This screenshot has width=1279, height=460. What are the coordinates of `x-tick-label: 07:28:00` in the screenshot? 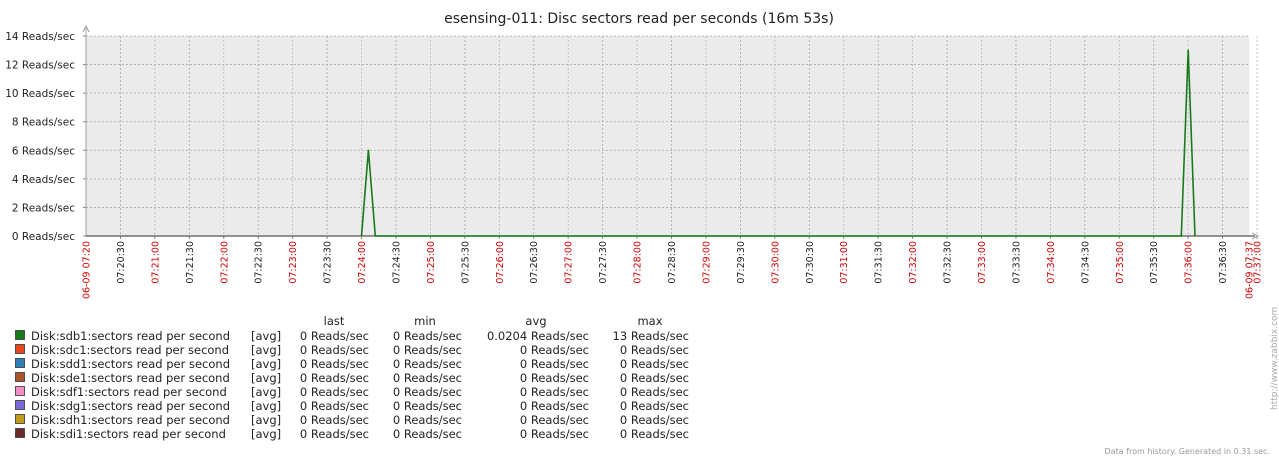 It's located at (638, 262).